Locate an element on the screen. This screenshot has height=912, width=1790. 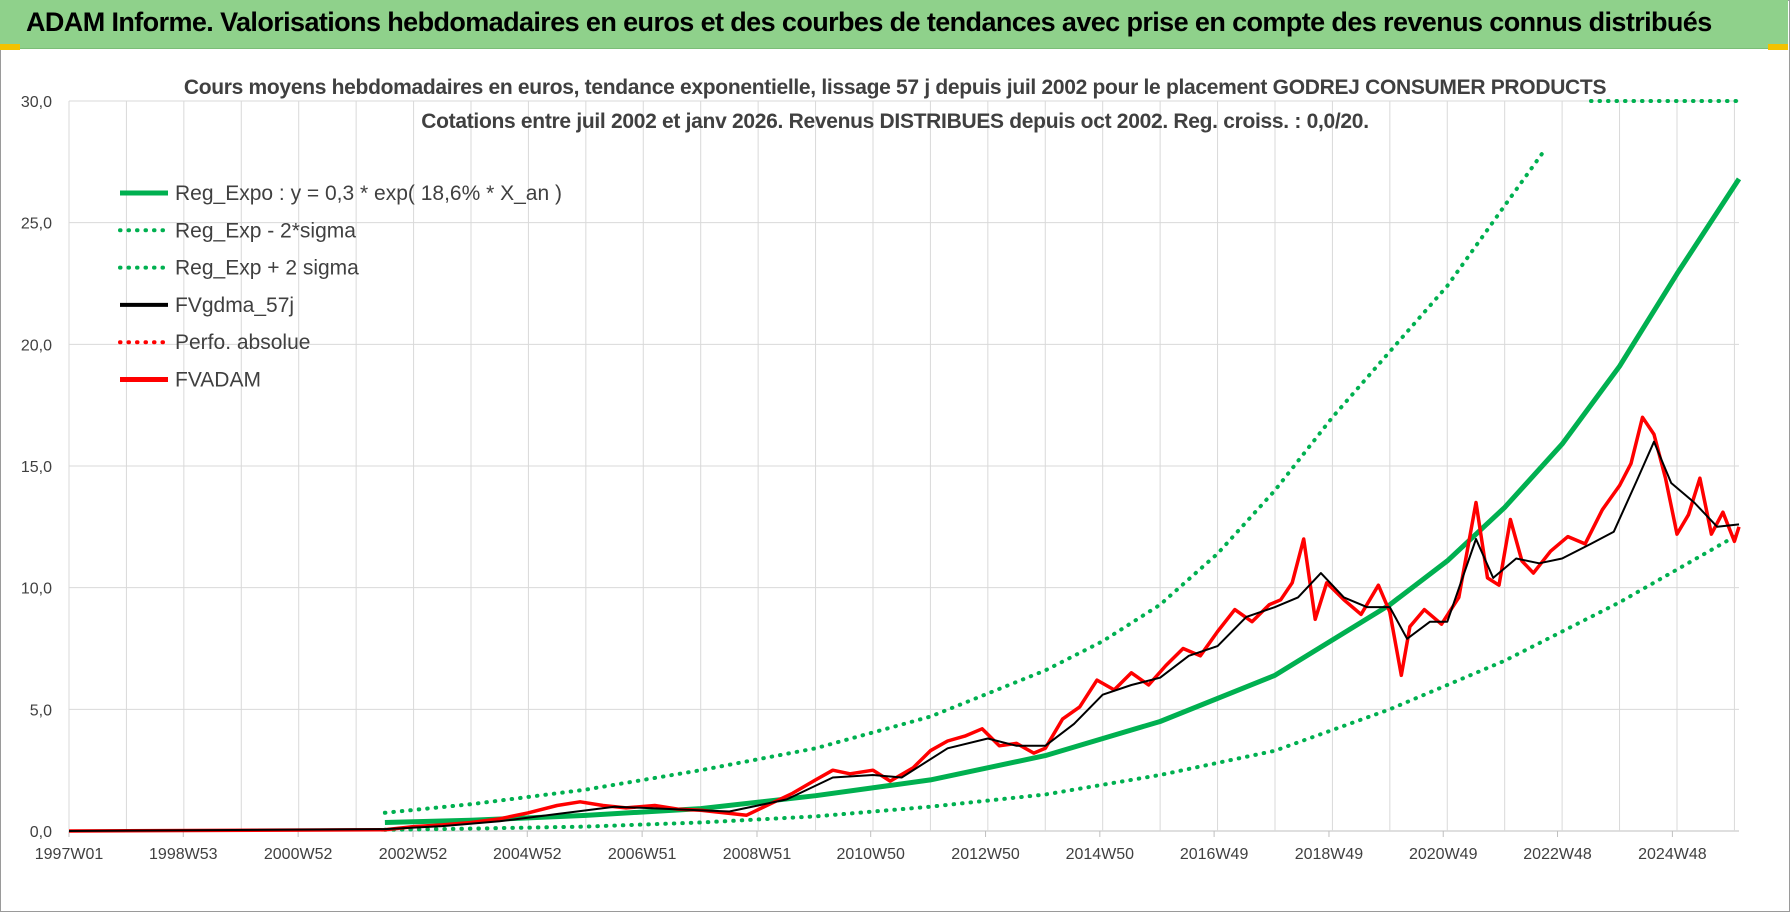
x-tick-label: 2000W52 is located at coordinates (298, 854).